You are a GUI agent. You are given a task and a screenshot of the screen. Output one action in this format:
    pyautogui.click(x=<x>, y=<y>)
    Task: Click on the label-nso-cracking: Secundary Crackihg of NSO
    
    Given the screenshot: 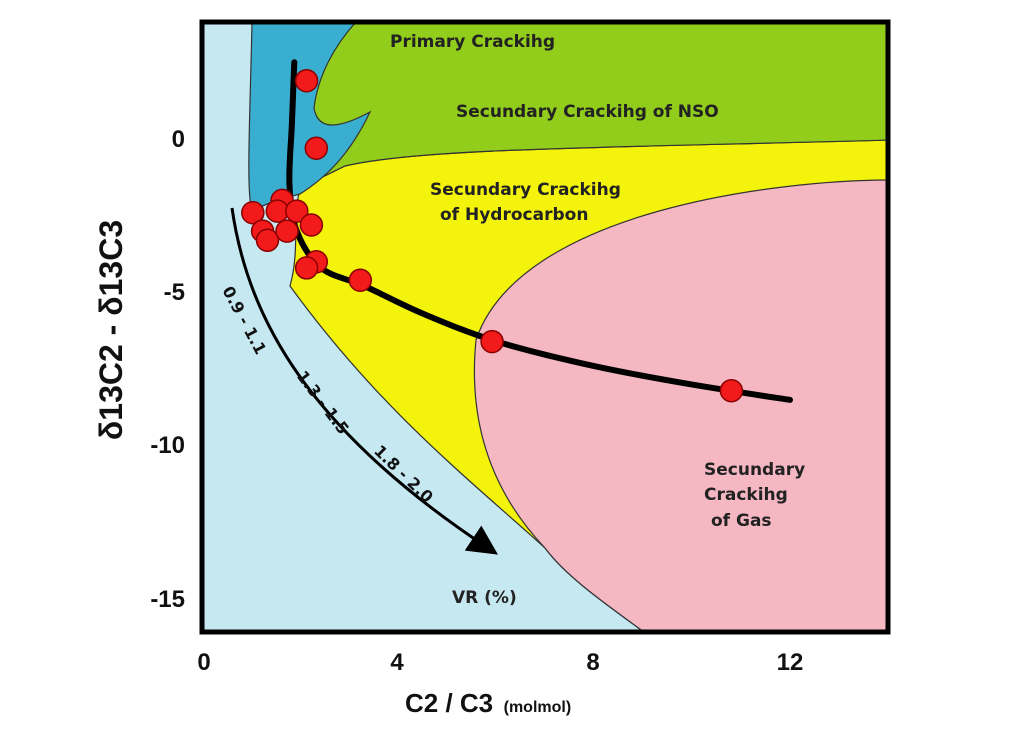 What is the action you would take?
    pyautogui.click(x=587, y=112)
    